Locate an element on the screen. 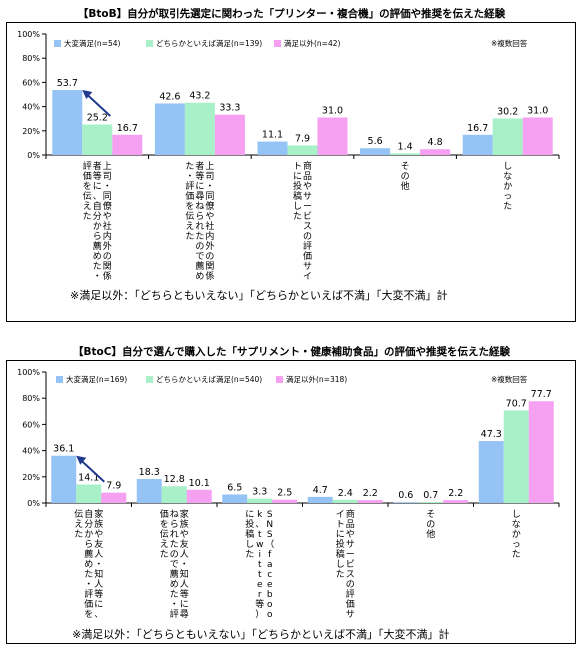 This screenshot has height=648, width=583. legend-entry: 満足以外(n=318) is located at coordinates (316, 379).